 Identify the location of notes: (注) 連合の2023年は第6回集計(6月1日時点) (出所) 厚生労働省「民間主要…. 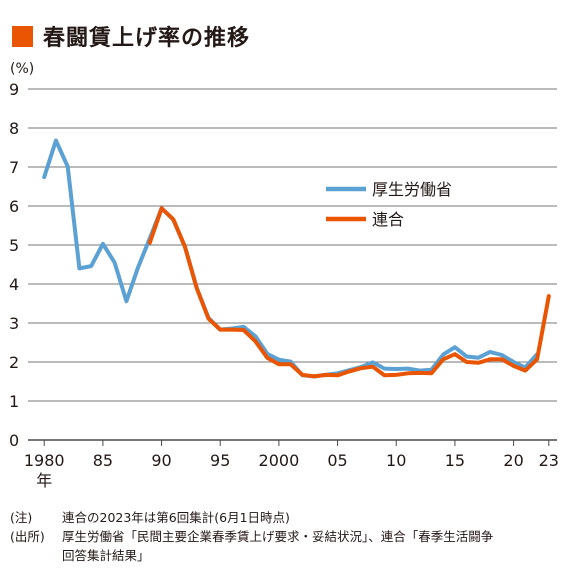
(251, 536).